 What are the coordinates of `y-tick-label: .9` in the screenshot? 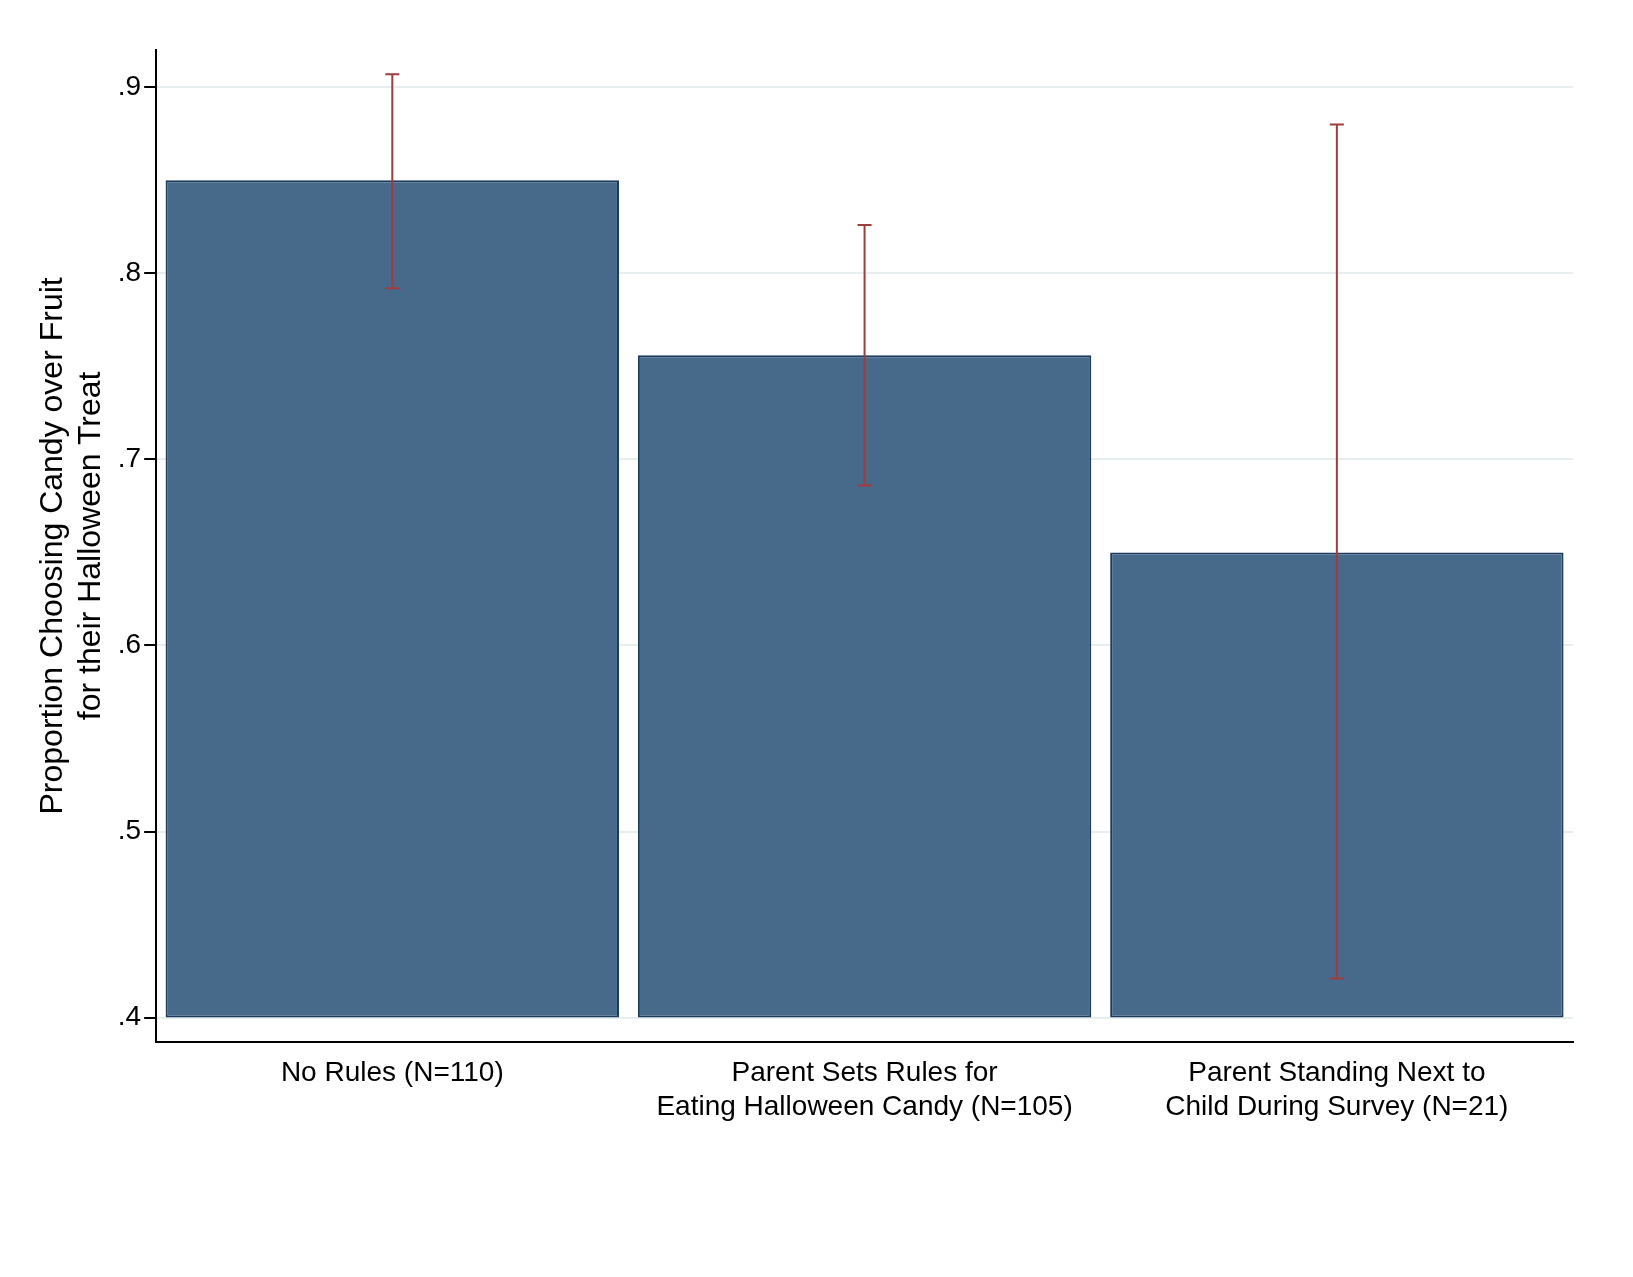 It's located at (129, 85).